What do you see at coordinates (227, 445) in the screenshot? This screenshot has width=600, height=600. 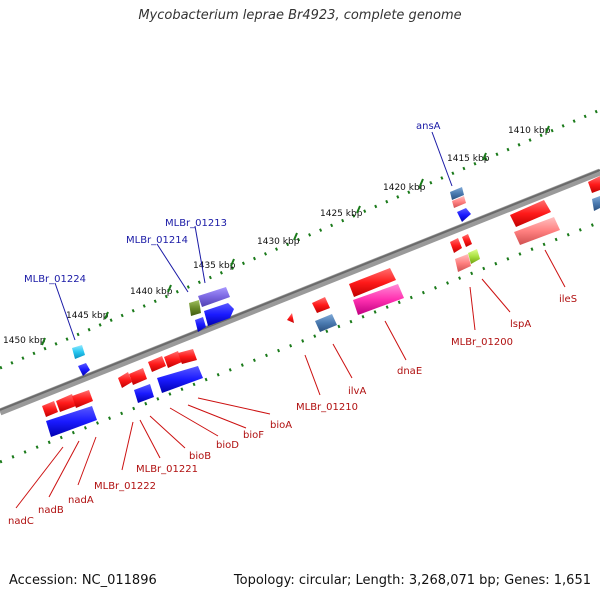 I see `label-bioD: bioD` at bounding box center [227, 445].